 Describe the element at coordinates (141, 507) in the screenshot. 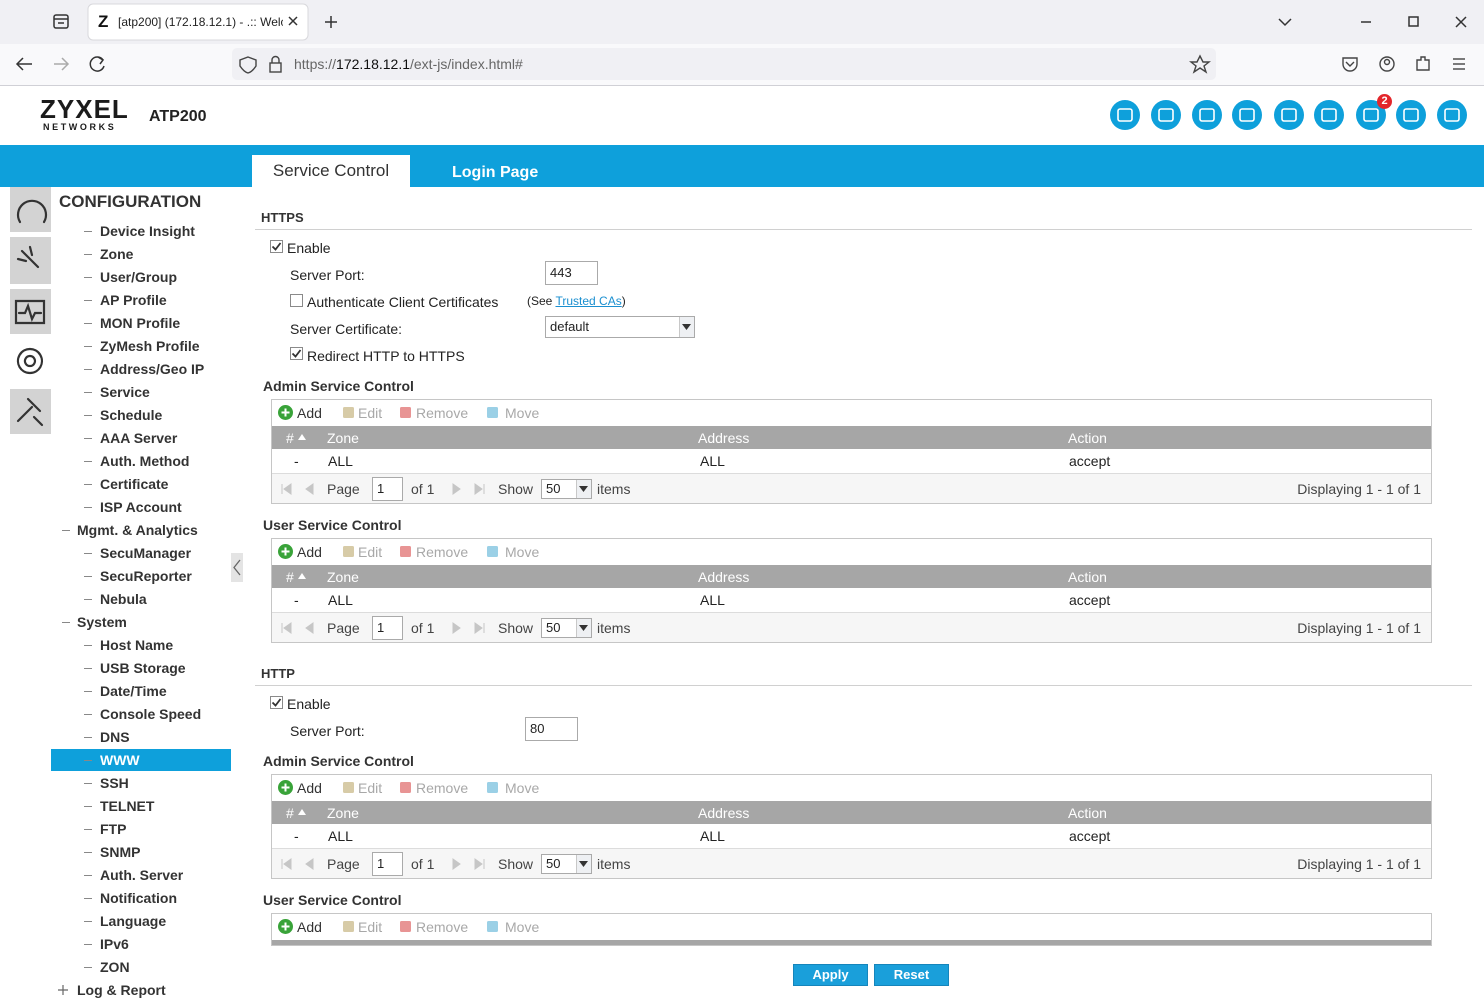

I see `sidebar-item: ISP Account` at that location.